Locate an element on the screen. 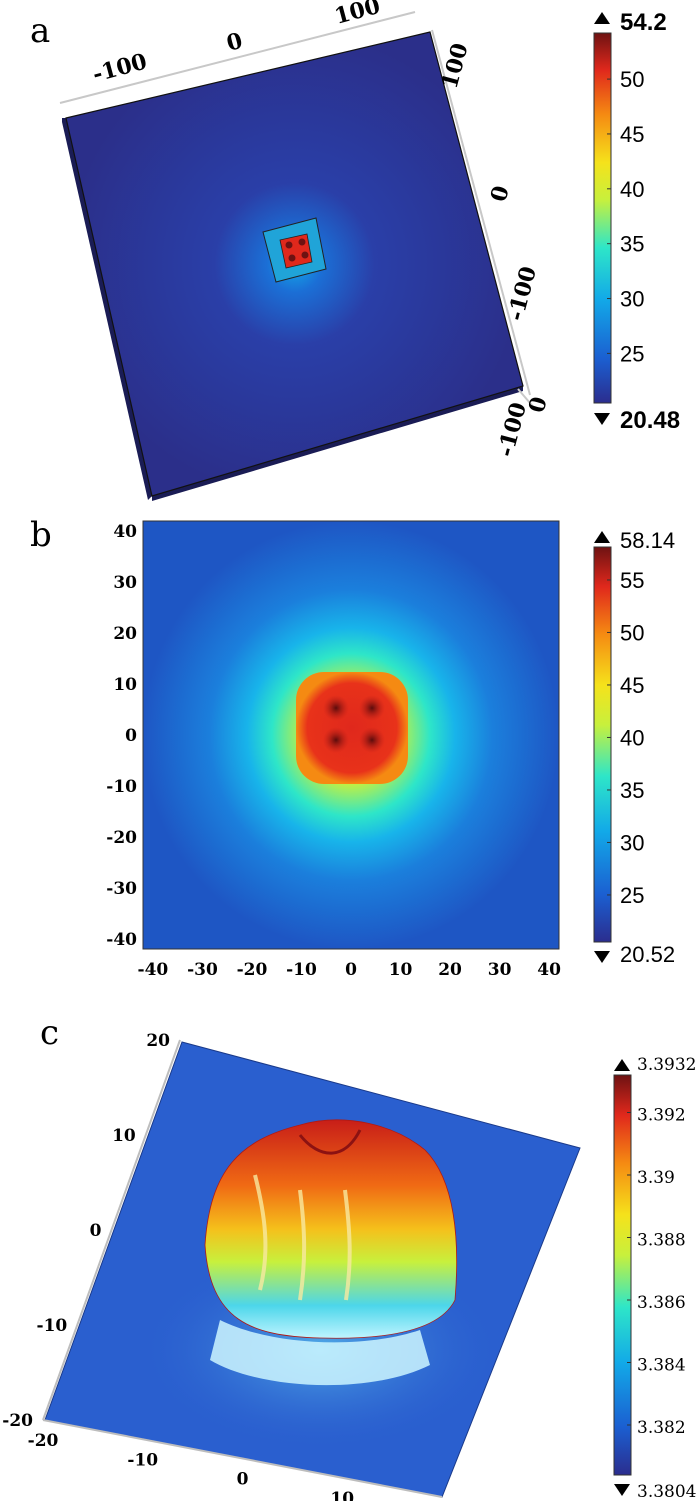 Image resolution: width=700 pixels, height=1501 pixels. colorbar-c-ticks: 3.392 3.39 3.388 3.386 3.384 3.382 is located at coordinates (656, 1272).